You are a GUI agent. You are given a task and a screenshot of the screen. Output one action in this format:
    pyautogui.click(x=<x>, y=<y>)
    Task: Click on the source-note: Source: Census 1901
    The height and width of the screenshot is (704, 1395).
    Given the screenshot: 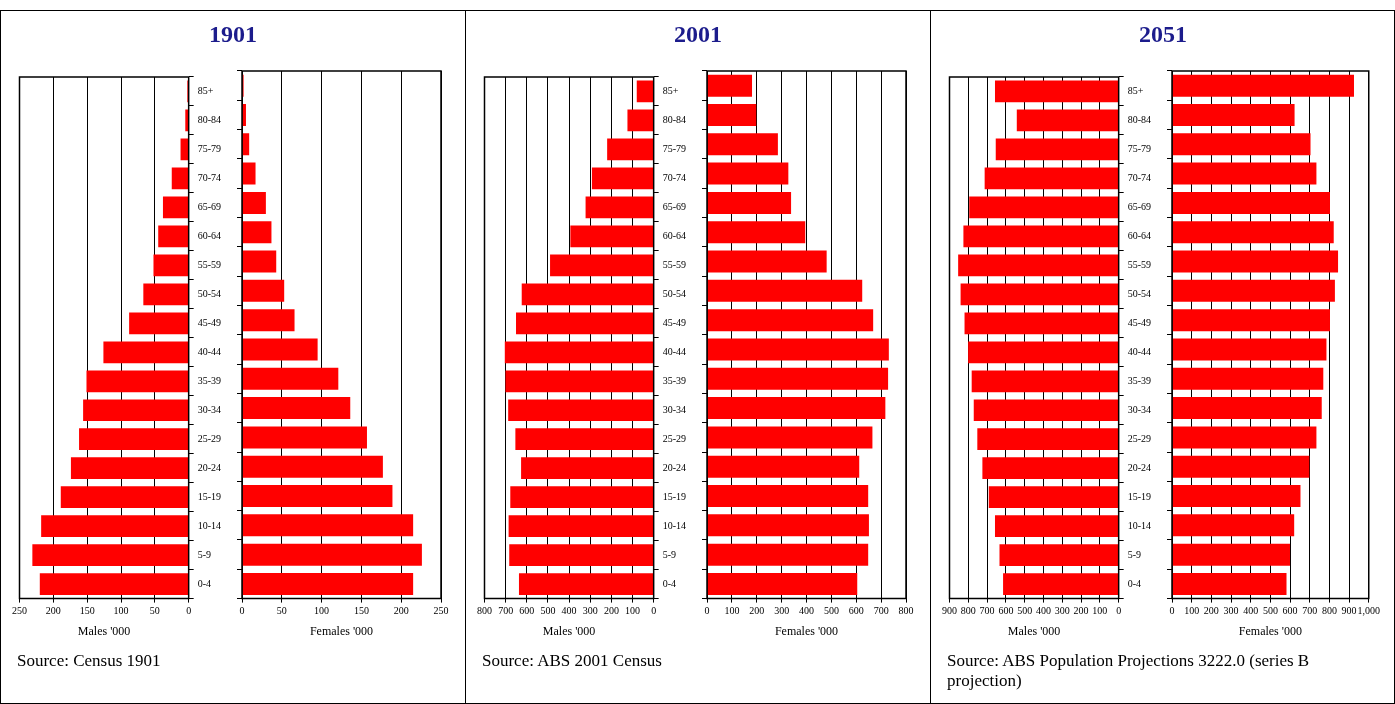 What is the action you would take?
    pyautogui.click(x=89, y=661)
    